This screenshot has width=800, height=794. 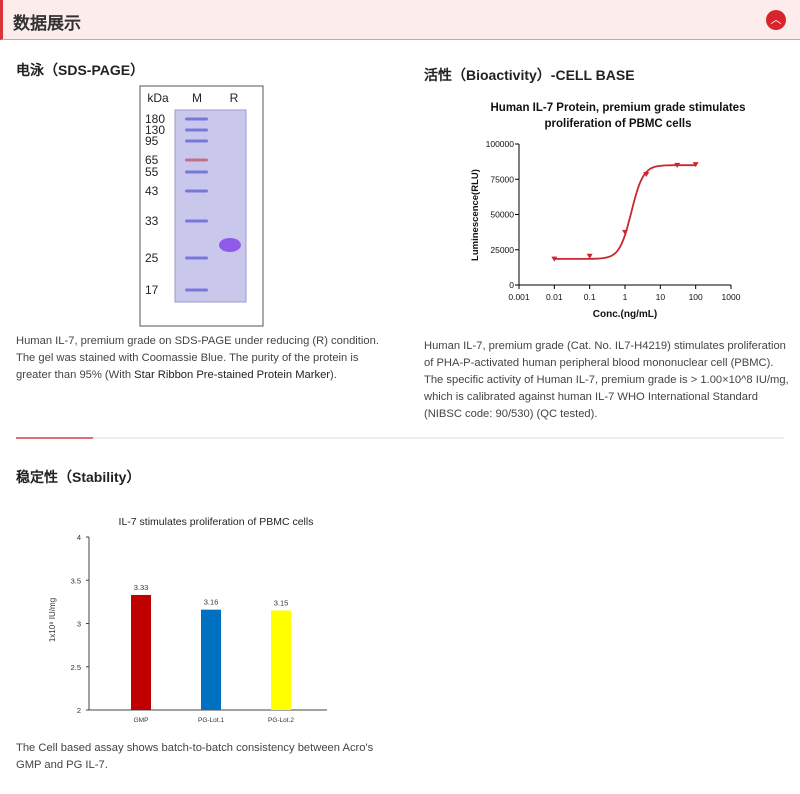 I want to click on y-tick-label: 4, so click(x=79, y=537).